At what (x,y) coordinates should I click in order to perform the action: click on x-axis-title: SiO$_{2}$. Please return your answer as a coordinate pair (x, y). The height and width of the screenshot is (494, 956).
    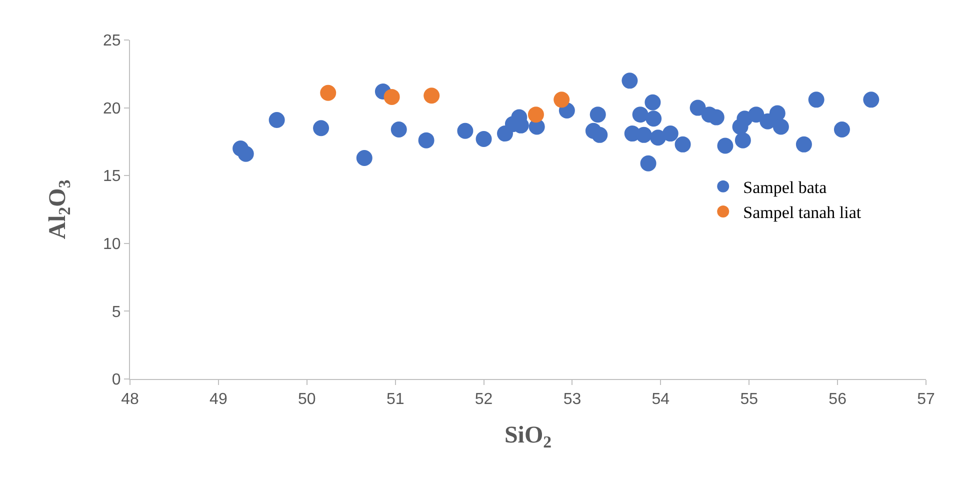
    Looking at the image, I should click on (528, 437).